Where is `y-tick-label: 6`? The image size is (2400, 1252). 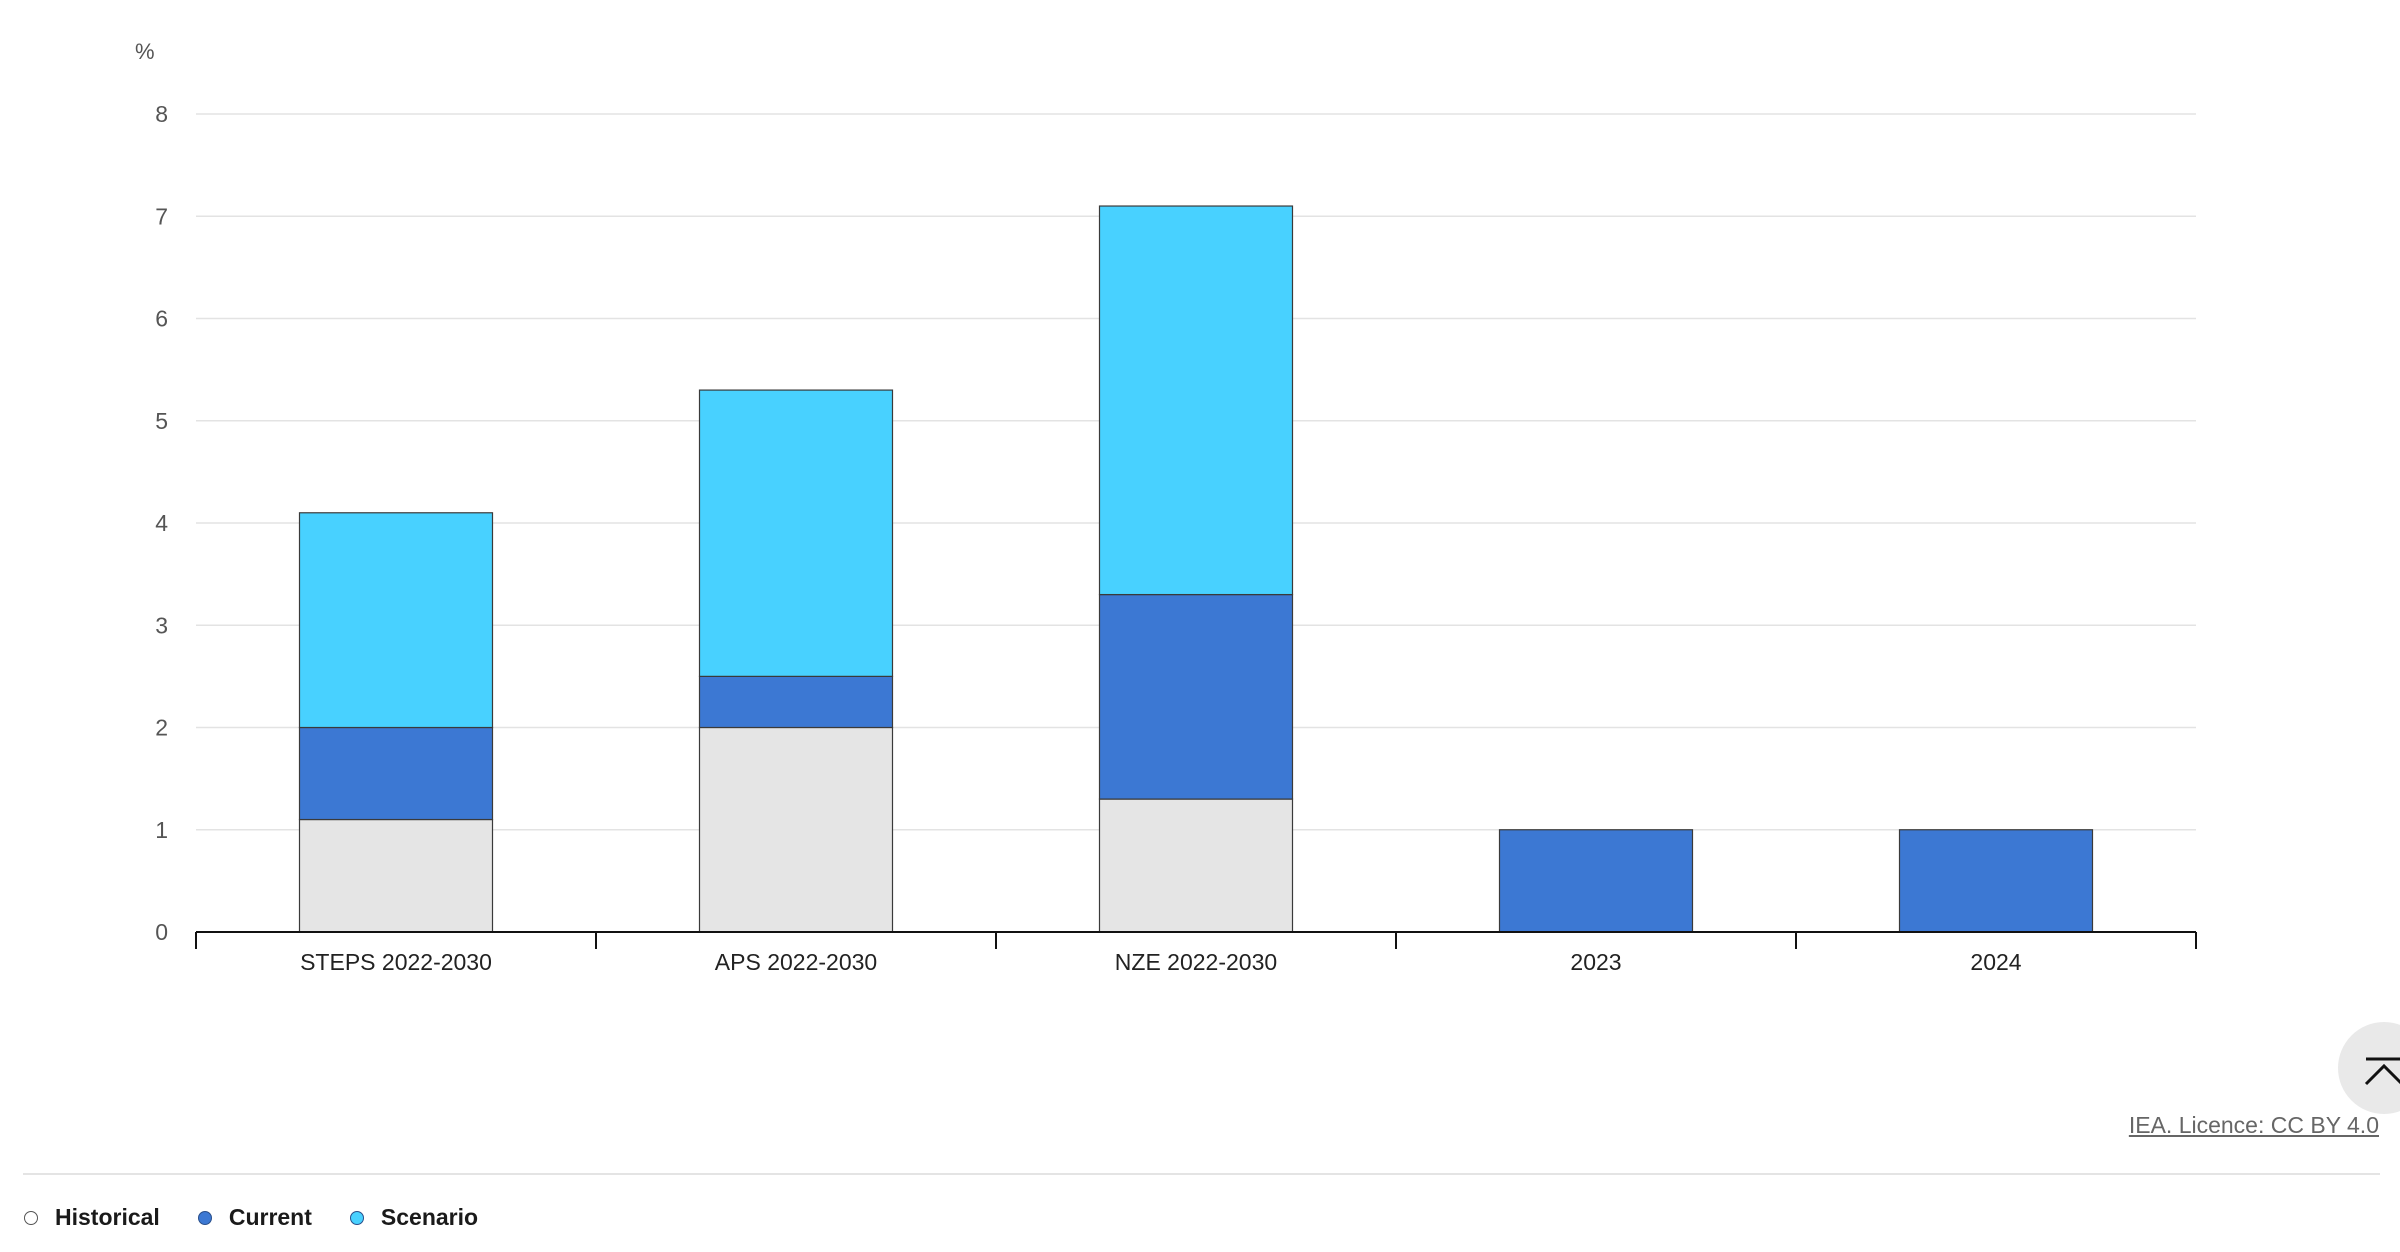
y-tick-label: 6 is located at coordinates (161, 319).